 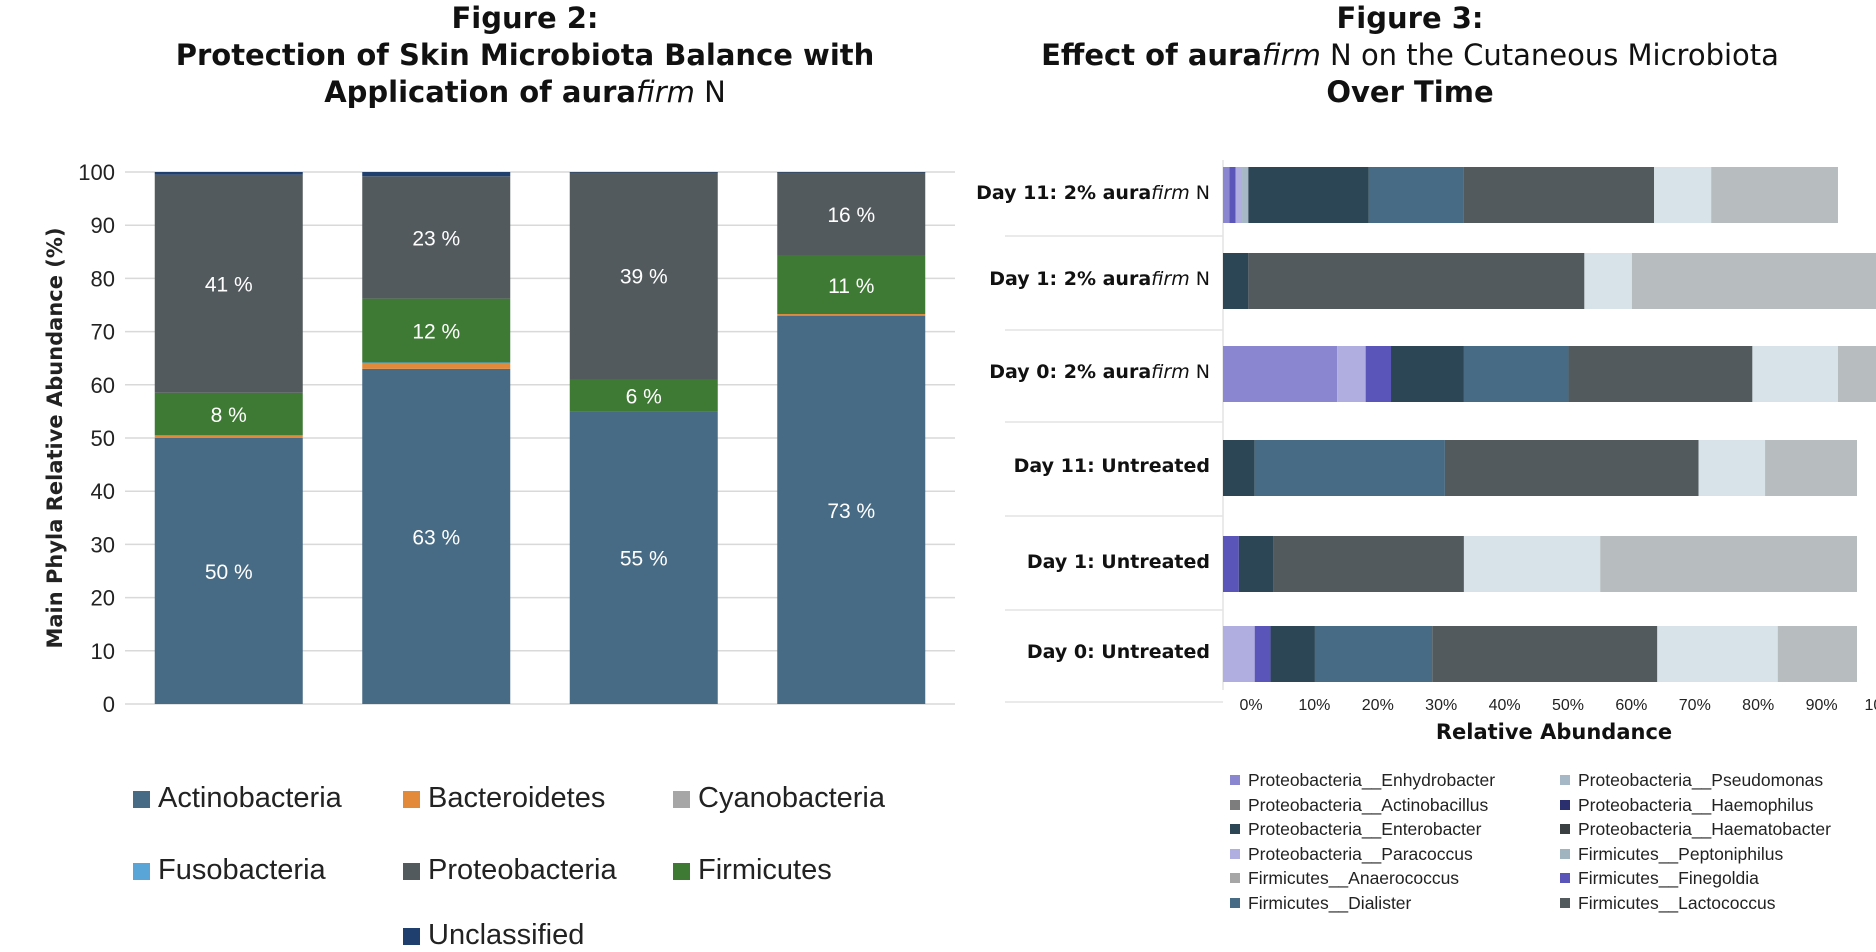 I want to click on bar-segment-actinobacteria, so click(x=851, y=509).